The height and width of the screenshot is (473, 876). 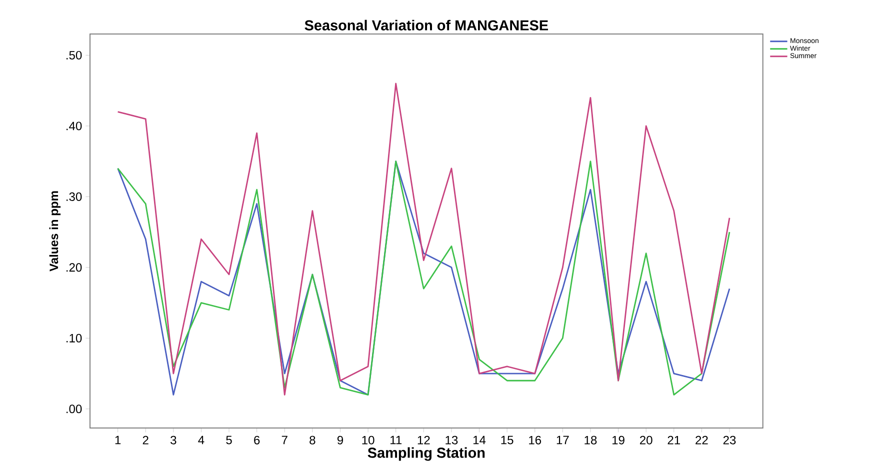 What do you see at coordinates (74, 126) in the screenshot?
I see `y-tick-label: .40` at bounding box center [74, 126].